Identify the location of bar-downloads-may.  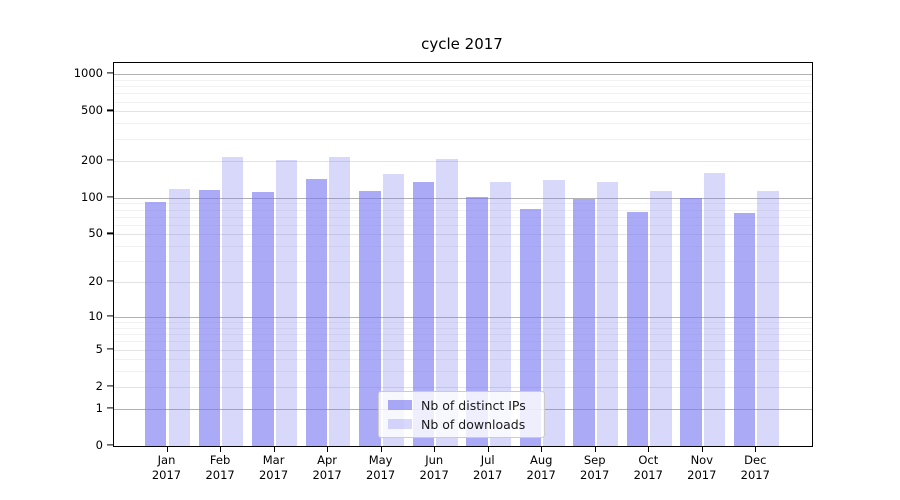
(393, 309).